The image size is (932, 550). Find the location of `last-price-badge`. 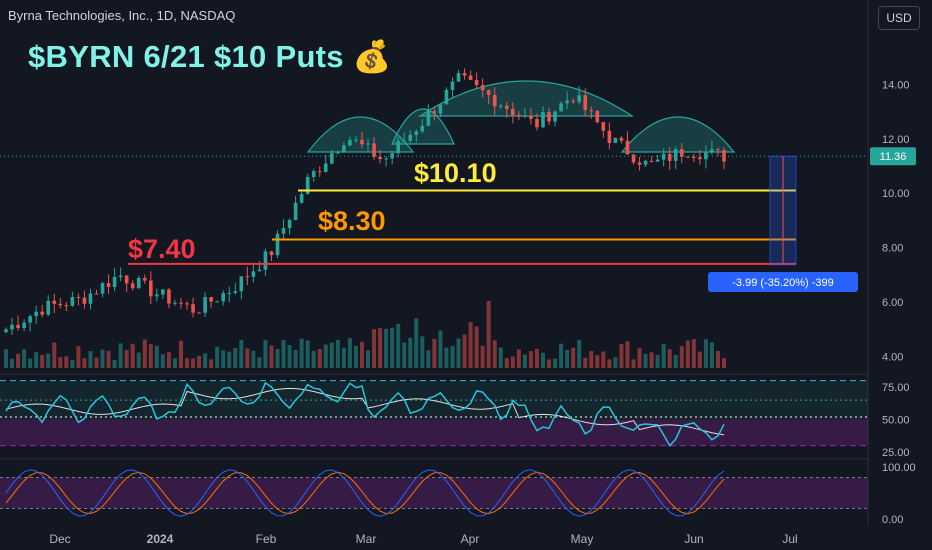

last-price-badge is located at coordinates (893, 156).